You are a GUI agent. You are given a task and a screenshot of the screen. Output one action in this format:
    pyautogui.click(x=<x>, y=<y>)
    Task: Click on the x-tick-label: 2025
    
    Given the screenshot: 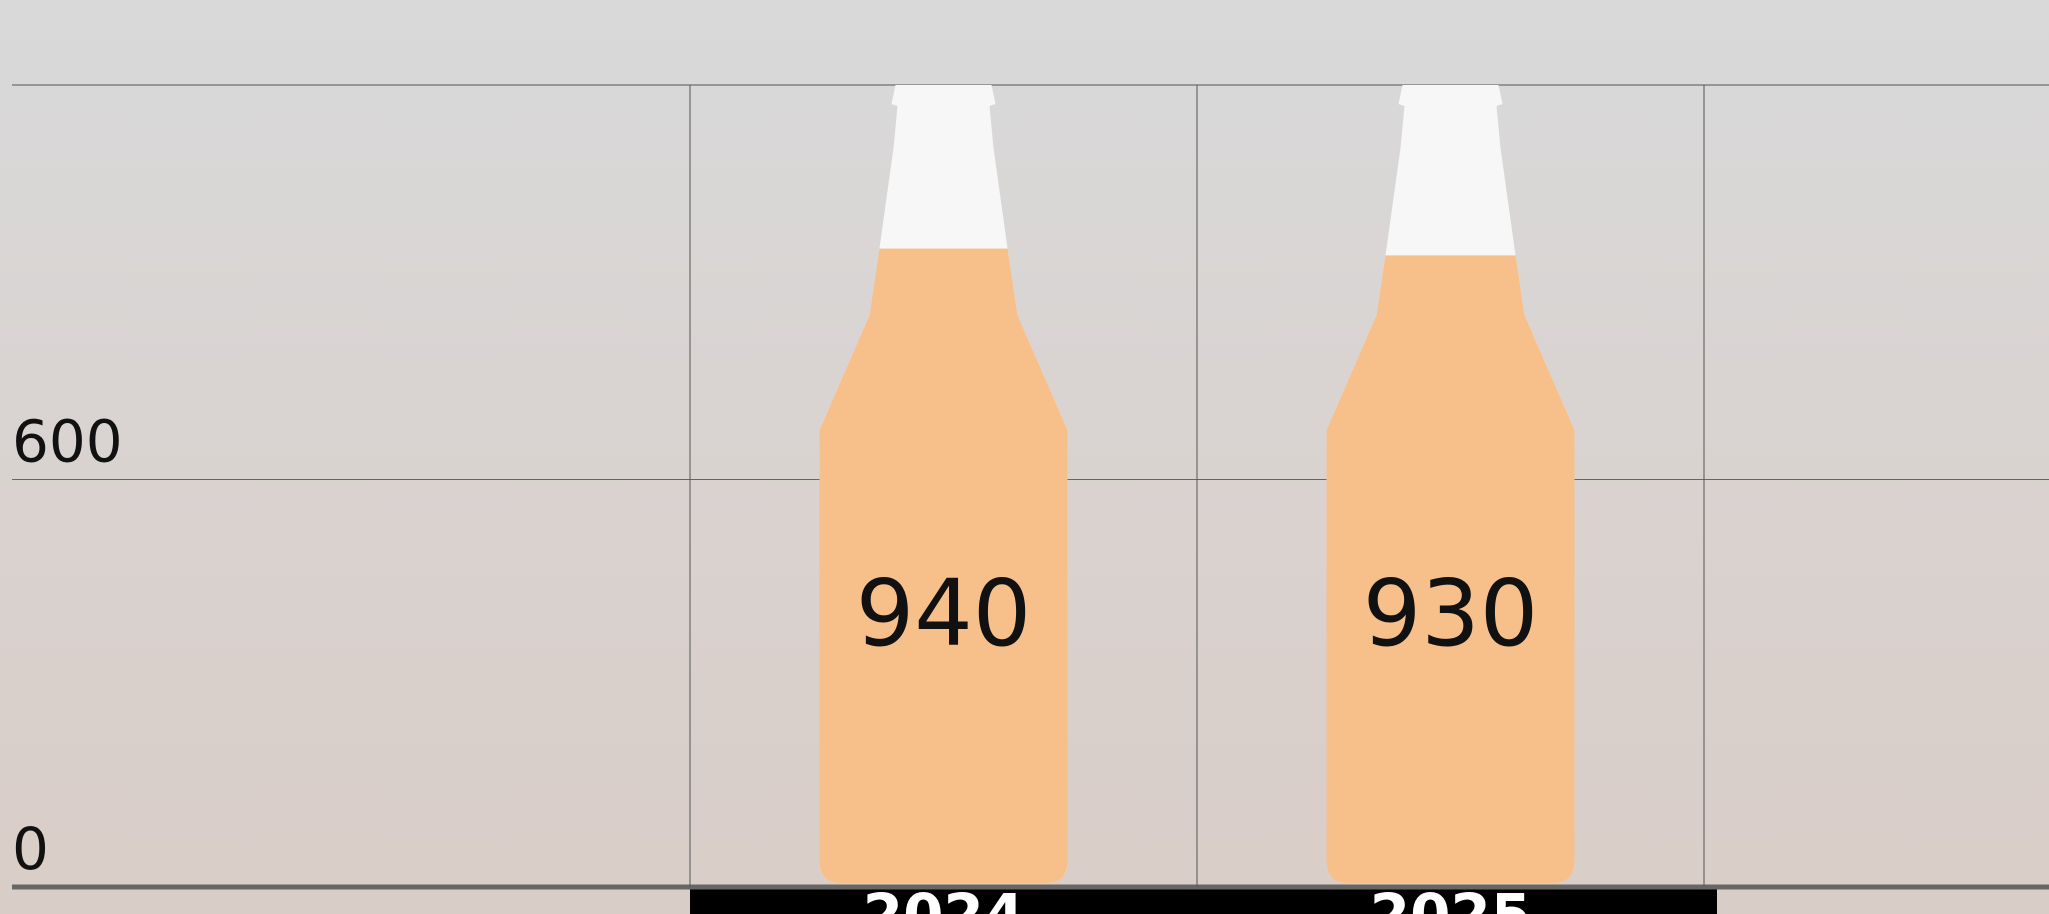 What is the action you would take?
    pyautogui.click(x=1450, y=897)
    